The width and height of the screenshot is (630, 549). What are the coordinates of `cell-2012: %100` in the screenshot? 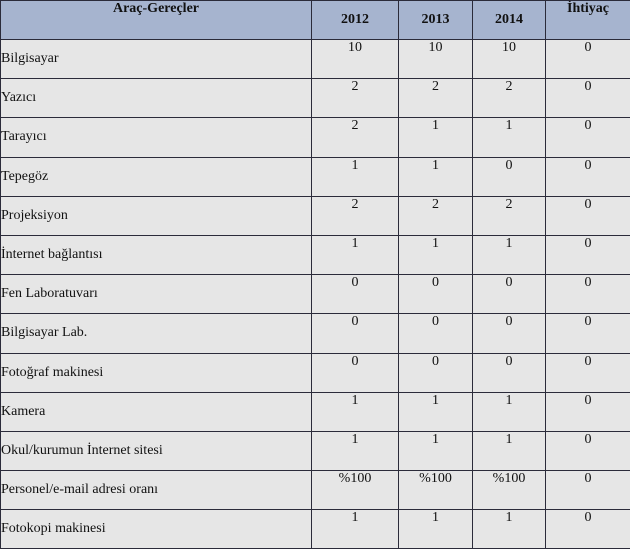 It's located at (355, 490).